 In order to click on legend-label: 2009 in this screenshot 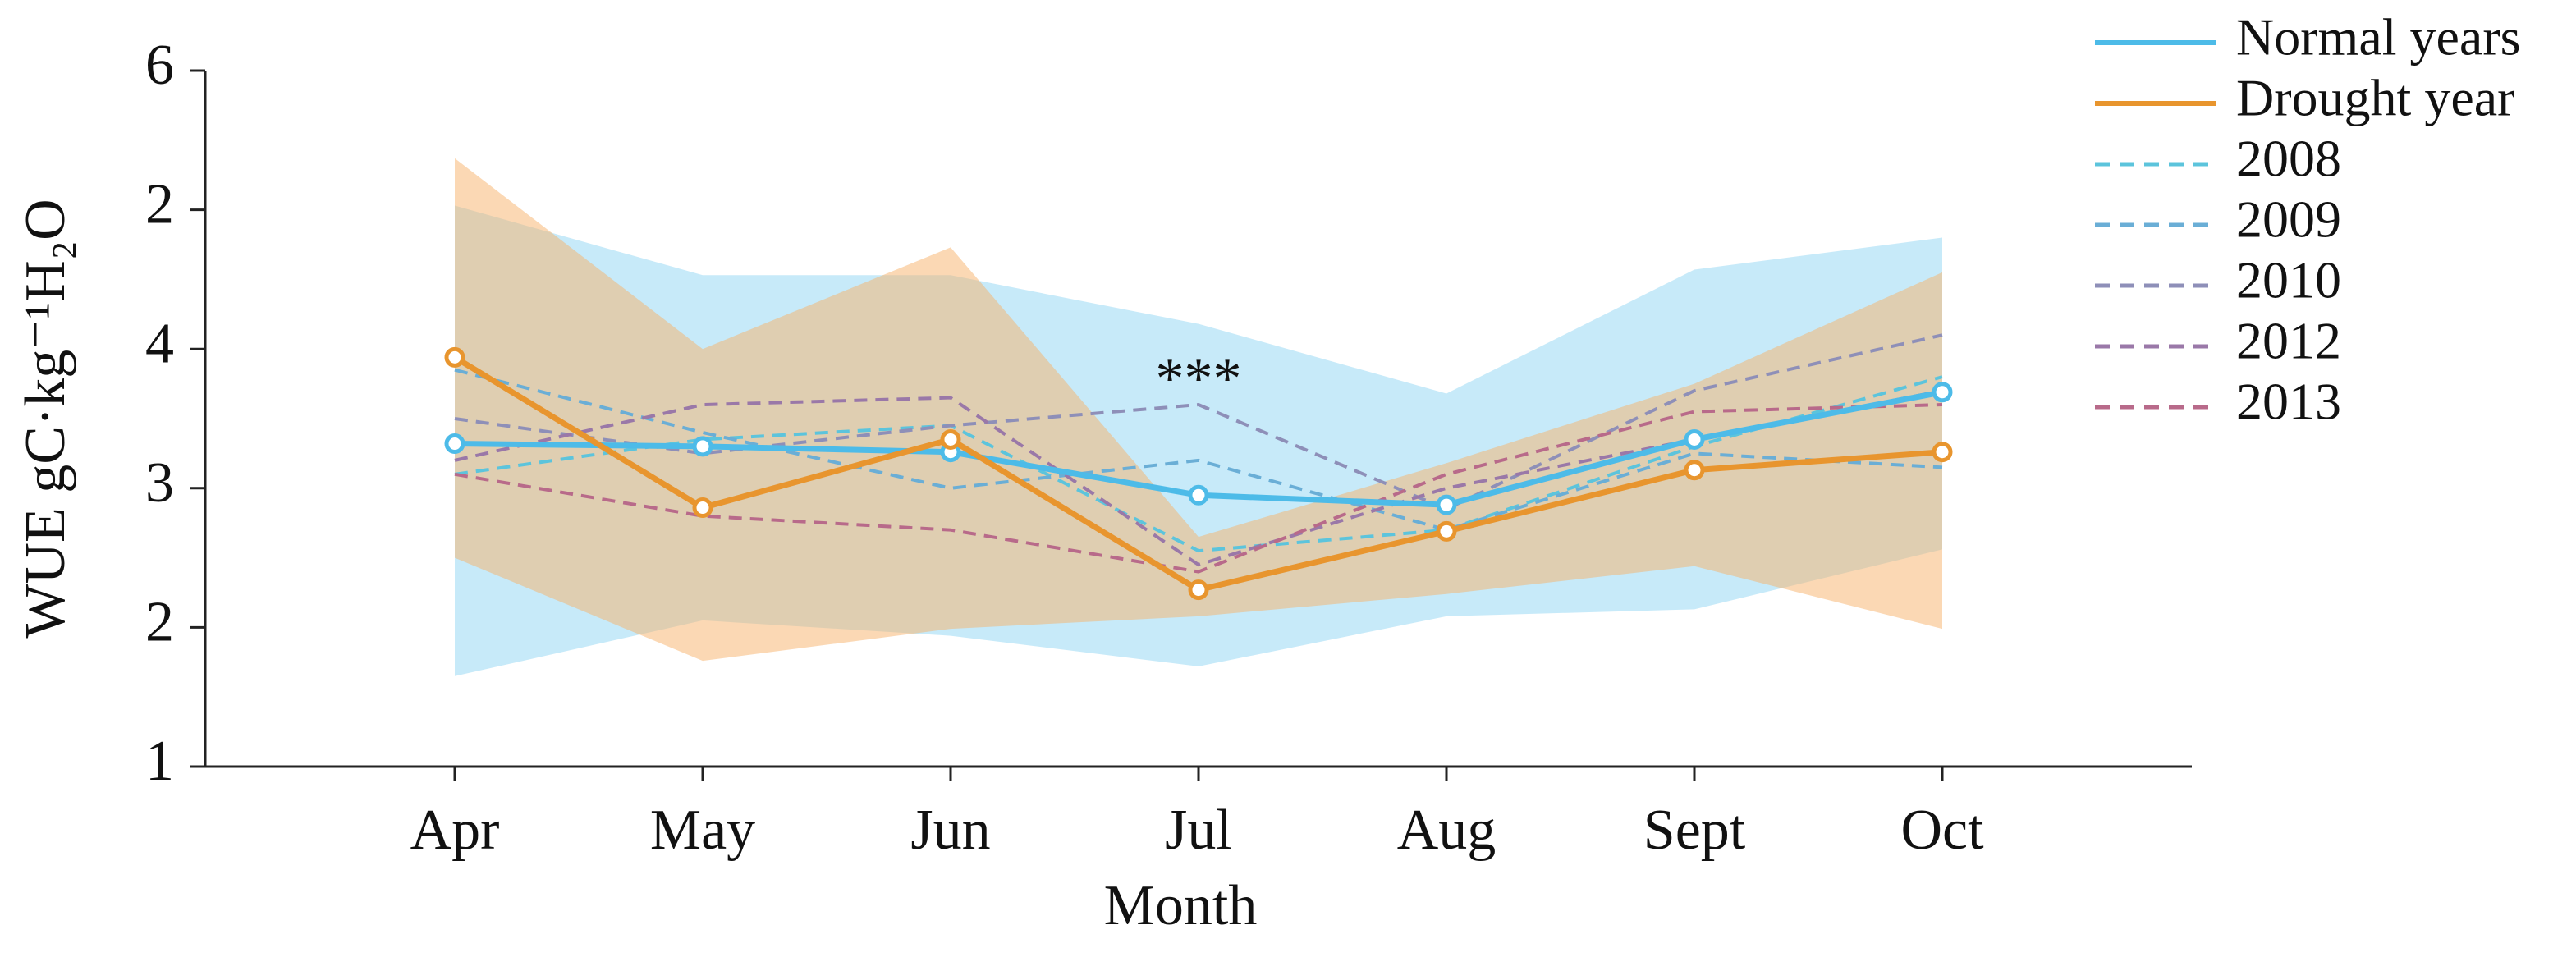, I will do `click(2288, 220)`.